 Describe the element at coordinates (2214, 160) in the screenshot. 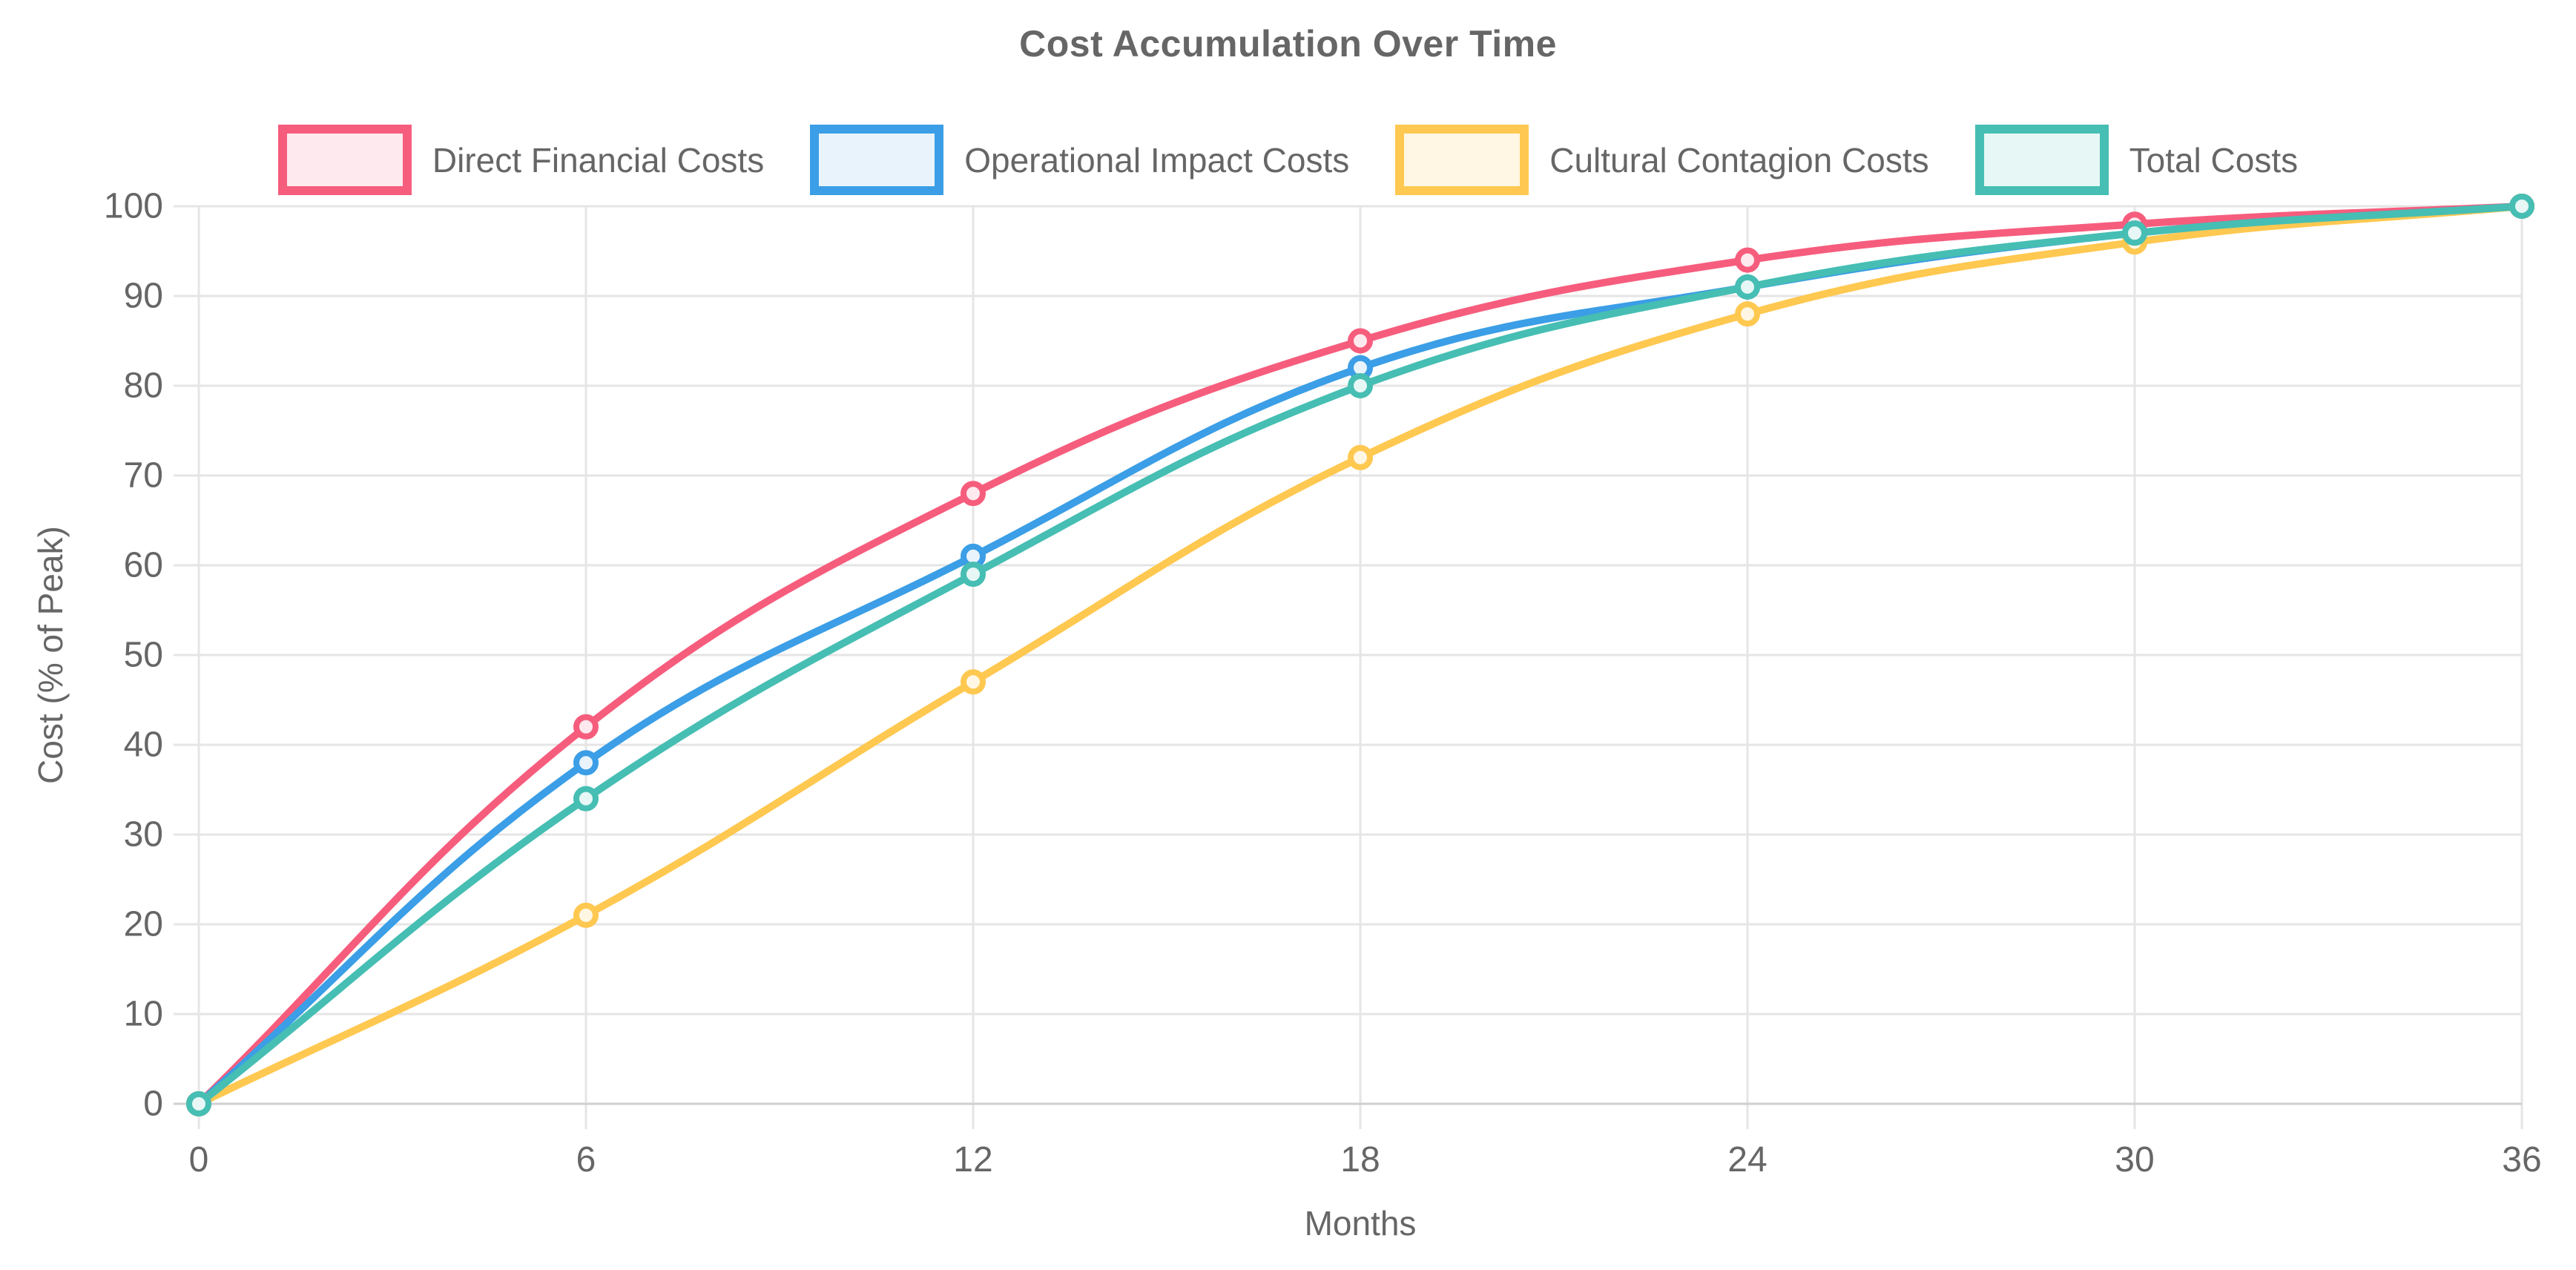

I see `legend-label-total-costs: Total Costs` at that location.